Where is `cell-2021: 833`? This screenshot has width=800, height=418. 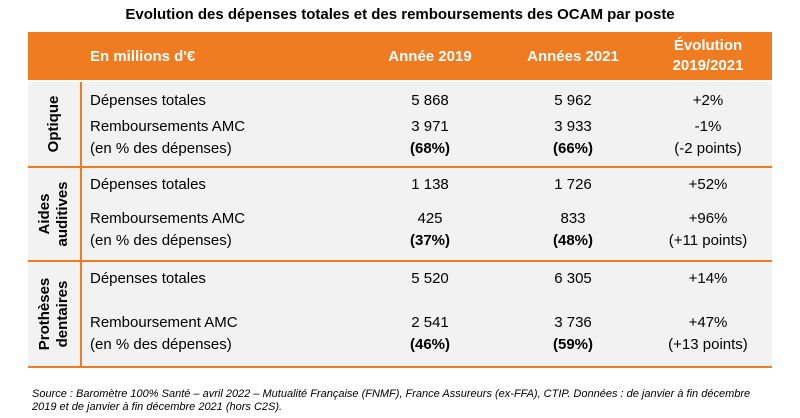
cell-2021: 833 is located at coordinates (573, 218).